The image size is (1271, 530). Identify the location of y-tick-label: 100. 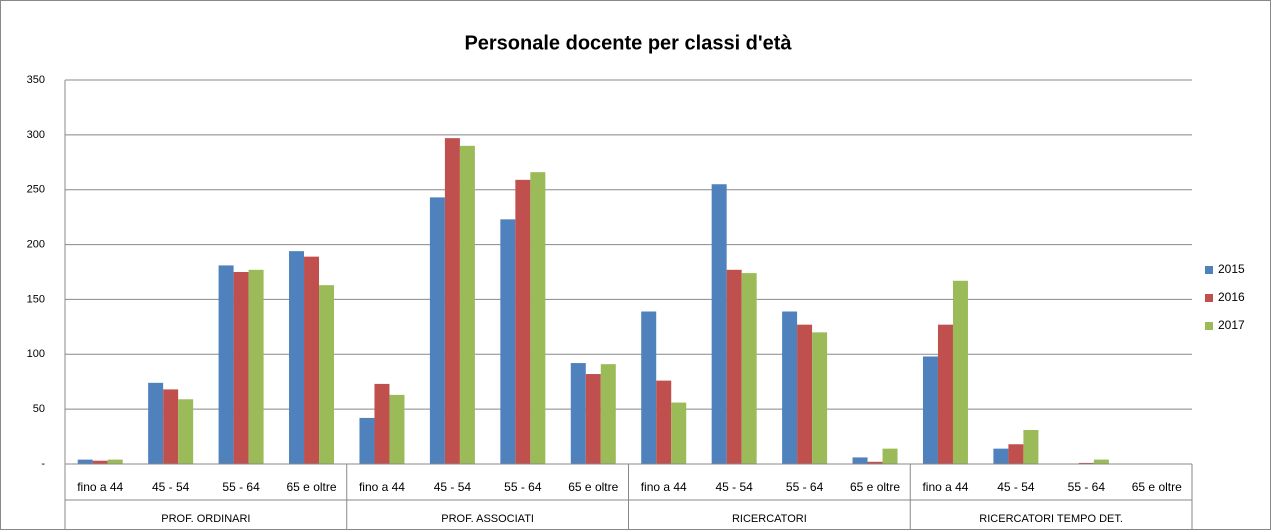
(36, 354).